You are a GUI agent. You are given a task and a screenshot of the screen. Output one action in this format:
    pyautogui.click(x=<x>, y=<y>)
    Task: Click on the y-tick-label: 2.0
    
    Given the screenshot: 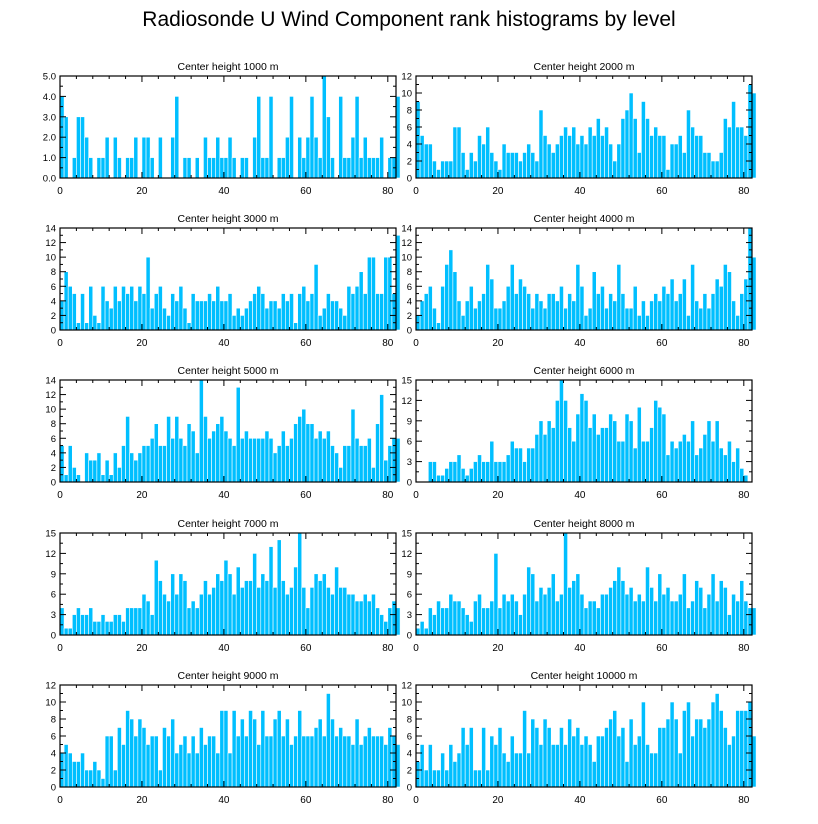 What is the action you would take?
    pyautogui.click(x=49, y=138)
    